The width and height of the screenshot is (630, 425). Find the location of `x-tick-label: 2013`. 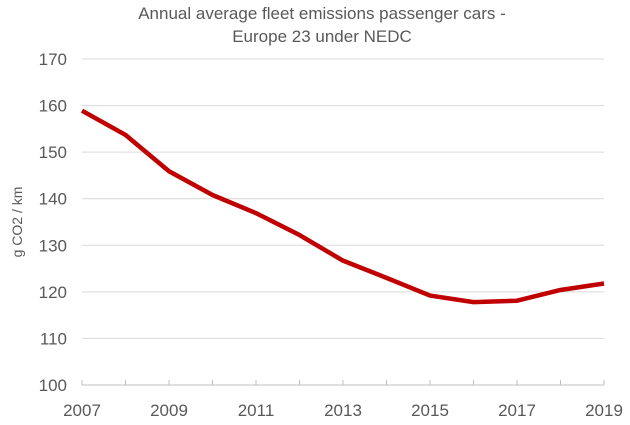

x-tick-label: 2013 is located at coordinates (343, 410).